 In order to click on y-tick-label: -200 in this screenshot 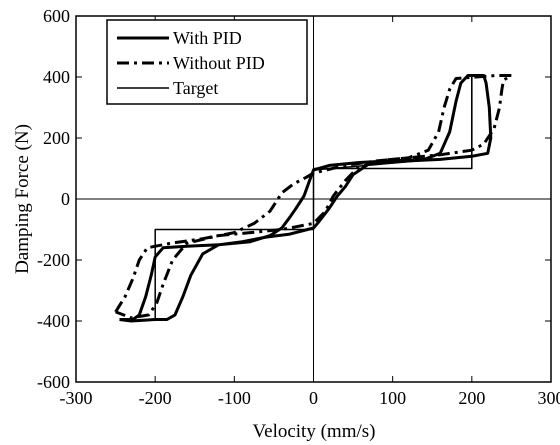, I will do `click(53, 260)`.